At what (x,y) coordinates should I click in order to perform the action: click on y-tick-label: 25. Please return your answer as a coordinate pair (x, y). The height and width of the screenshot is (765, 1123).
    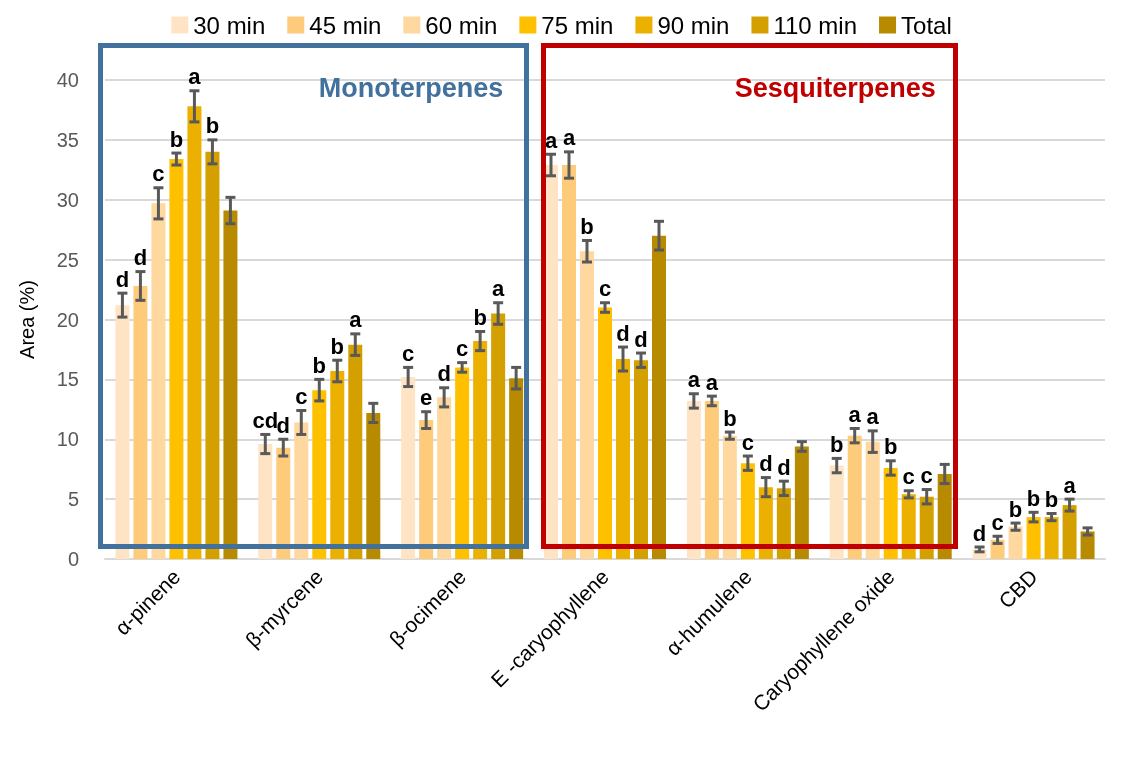
    Looking at the image, I should click on (67, 259).